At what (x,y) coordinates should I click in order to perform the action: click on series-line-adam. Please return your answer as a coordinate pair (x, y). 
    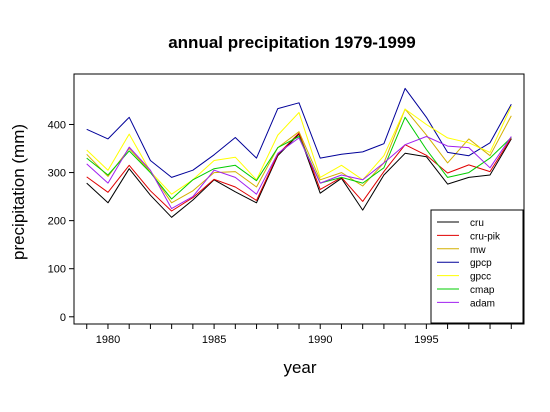
    Looking at the image, I should click on (299, 173).